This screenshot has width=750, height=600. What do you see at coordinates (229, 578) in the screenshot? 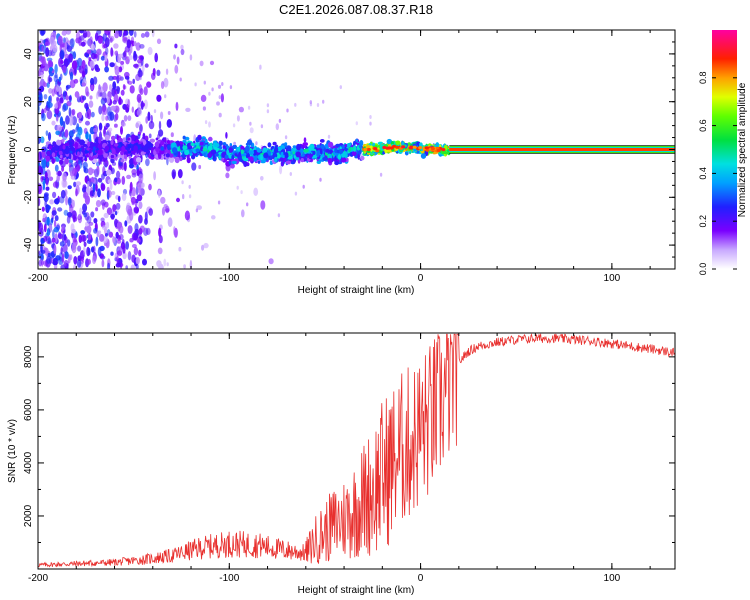
I see `snr-xtick-label: -100` at bounding box center [229, 578].